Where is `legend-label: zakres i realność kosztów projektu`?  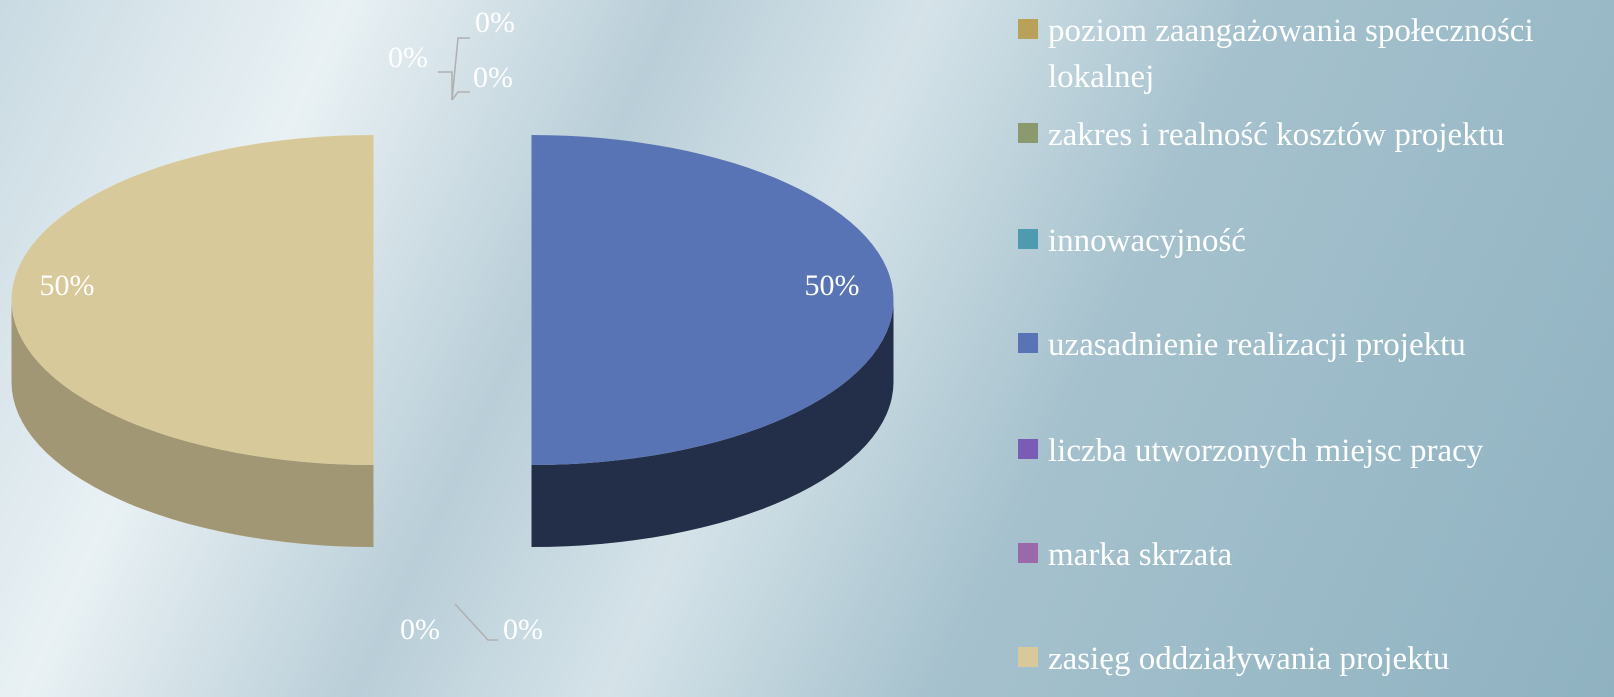
legend-label: zakres i realność kosztów projektu is located at coordinates (1276, 135).